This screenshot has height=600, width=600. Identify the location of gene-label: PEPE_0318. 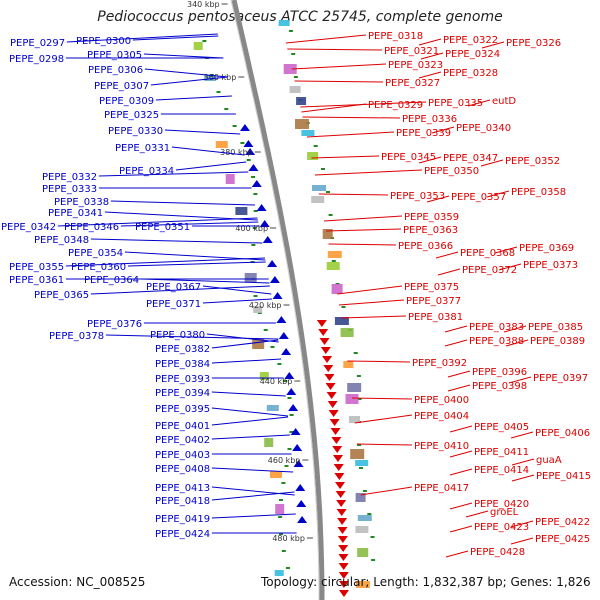
(395, 36).